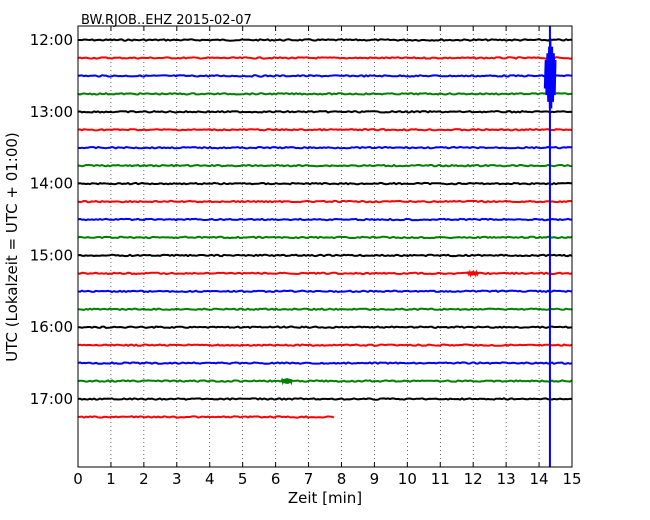  I want to click on x-tick-label: 3, so click(177, 479).